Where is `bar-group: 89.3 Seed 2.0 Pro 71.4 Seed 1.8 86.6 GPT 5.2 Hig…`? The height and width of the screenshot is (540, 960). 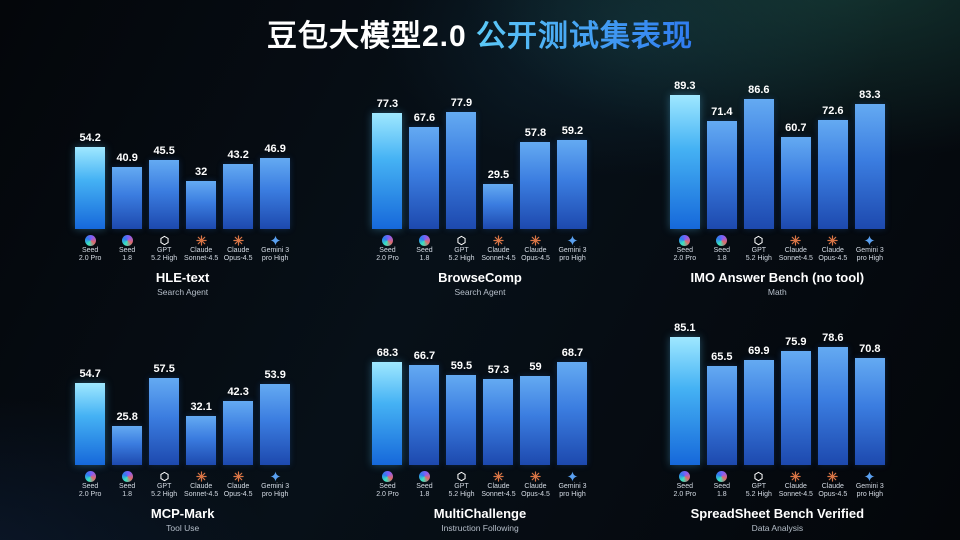
bar-group: 89.3 Seed 2.0 Pro 71.4 Seed 1.8 86.6 GPT 5.2 Hig… is located at coordinates (777, 166).